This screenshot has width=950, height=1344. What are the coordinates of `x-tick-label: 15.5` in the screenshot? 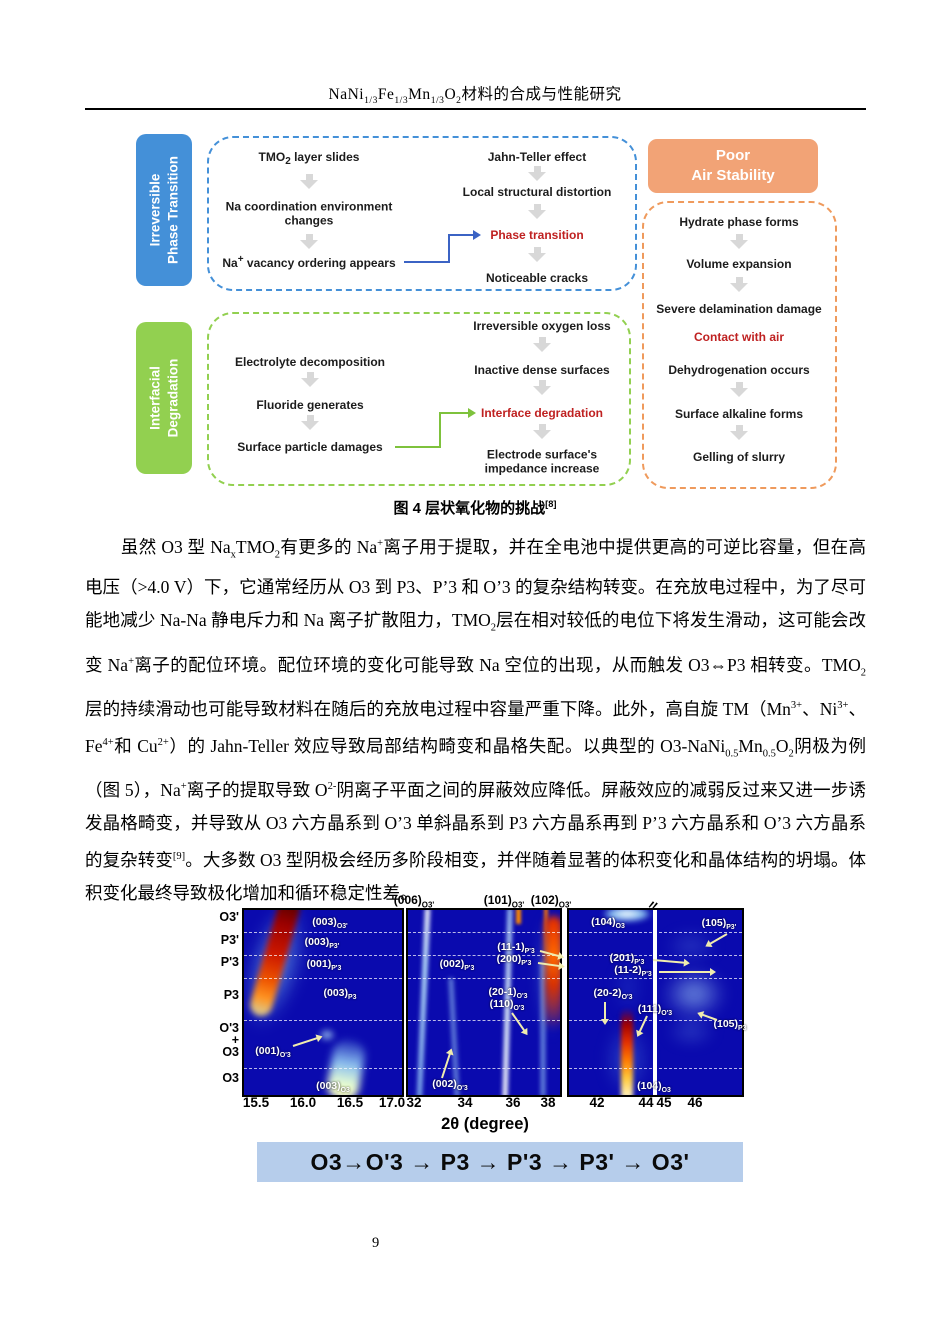 It's located at (256, 1102).